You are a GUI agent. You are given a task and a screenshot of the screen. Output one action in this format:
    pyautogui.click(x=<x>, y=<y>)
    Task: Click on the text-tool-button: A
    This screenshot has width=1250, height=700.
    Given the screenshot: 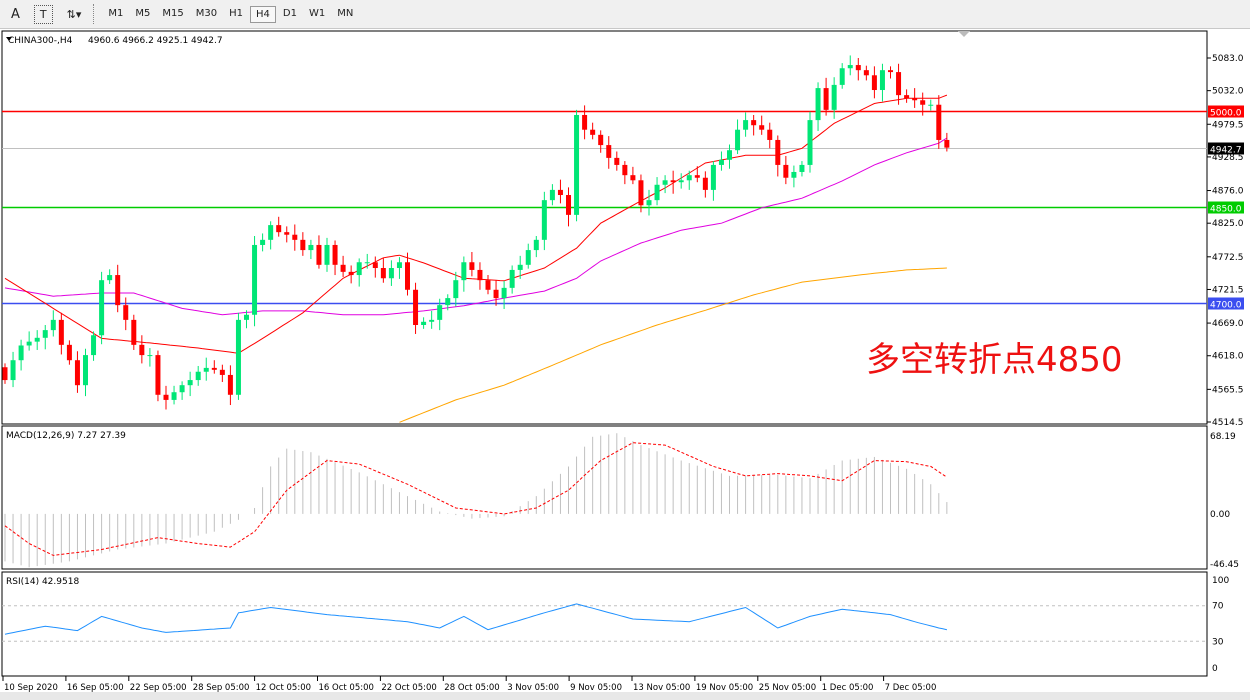 What is the action you would take?
    pyautogui.click(x=15, y=14)
    